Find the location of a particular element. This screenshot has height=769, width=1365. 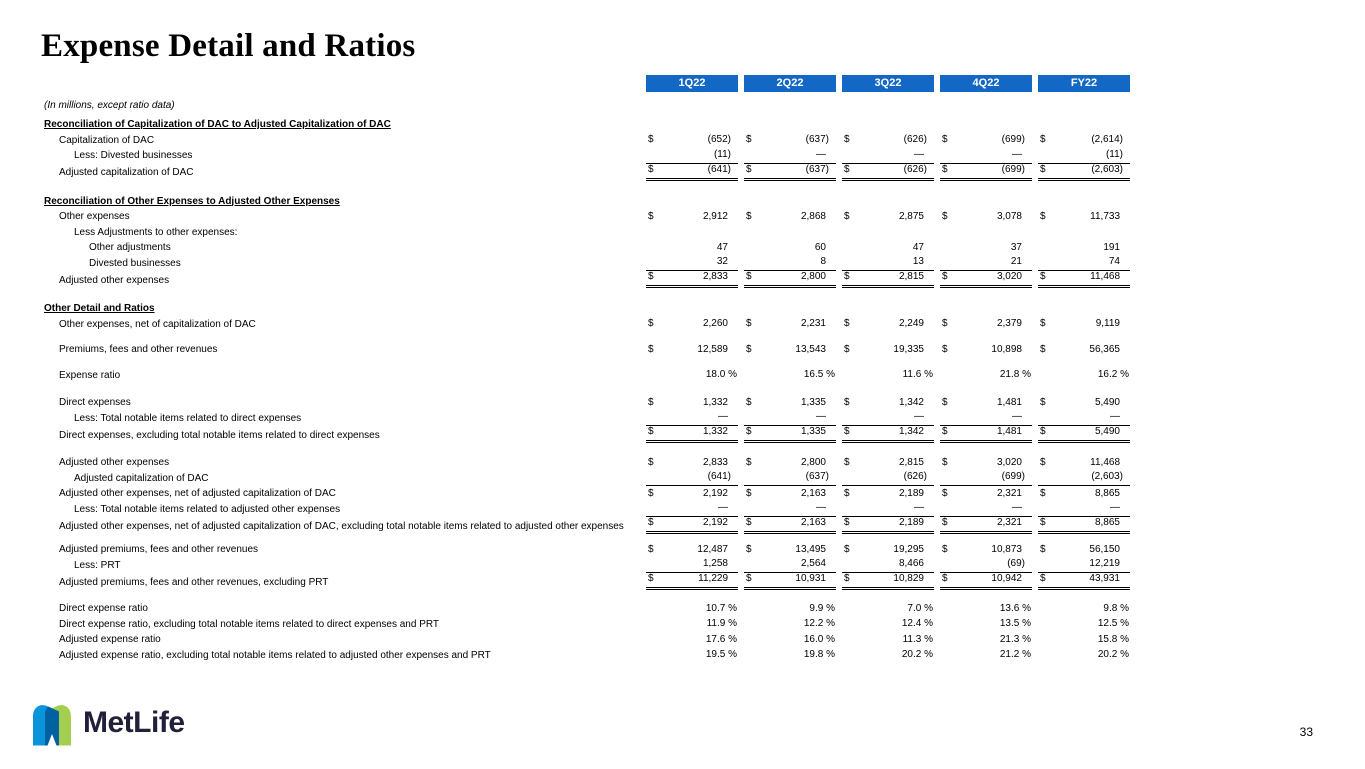

cell-value: 191 is located at coordinates (1111, 247).